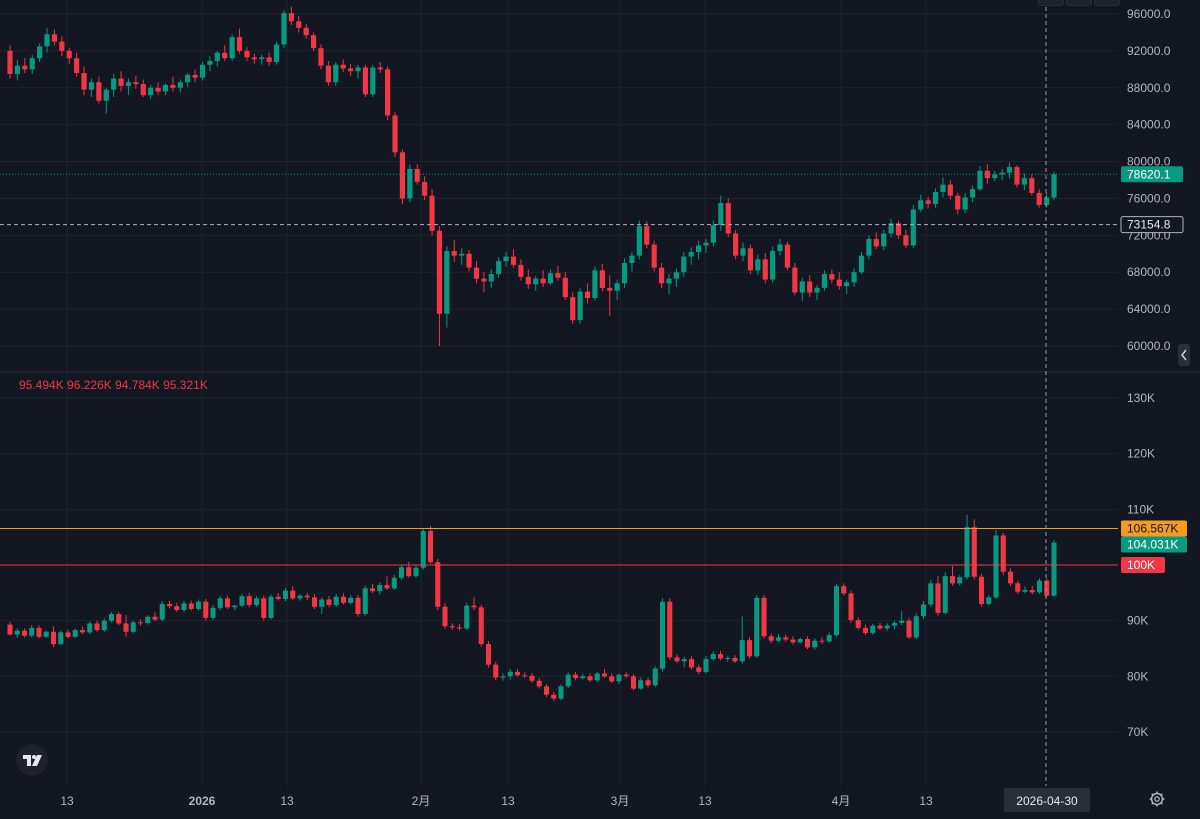 The image size is (1200, 819). Describe the element at coordinates (1149, 198) in the screenshot. I see `price-tick-label: 76000.0` at that location.